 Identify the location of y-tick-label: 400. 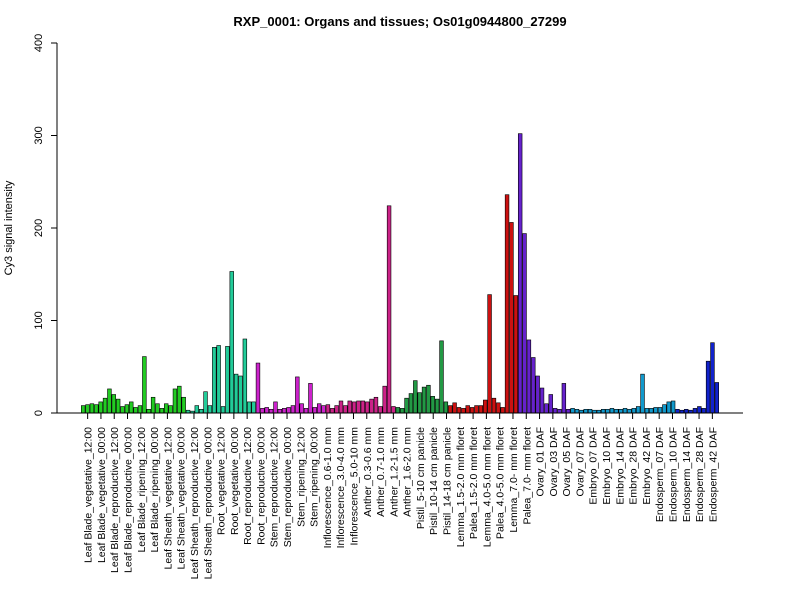
(39, 43).